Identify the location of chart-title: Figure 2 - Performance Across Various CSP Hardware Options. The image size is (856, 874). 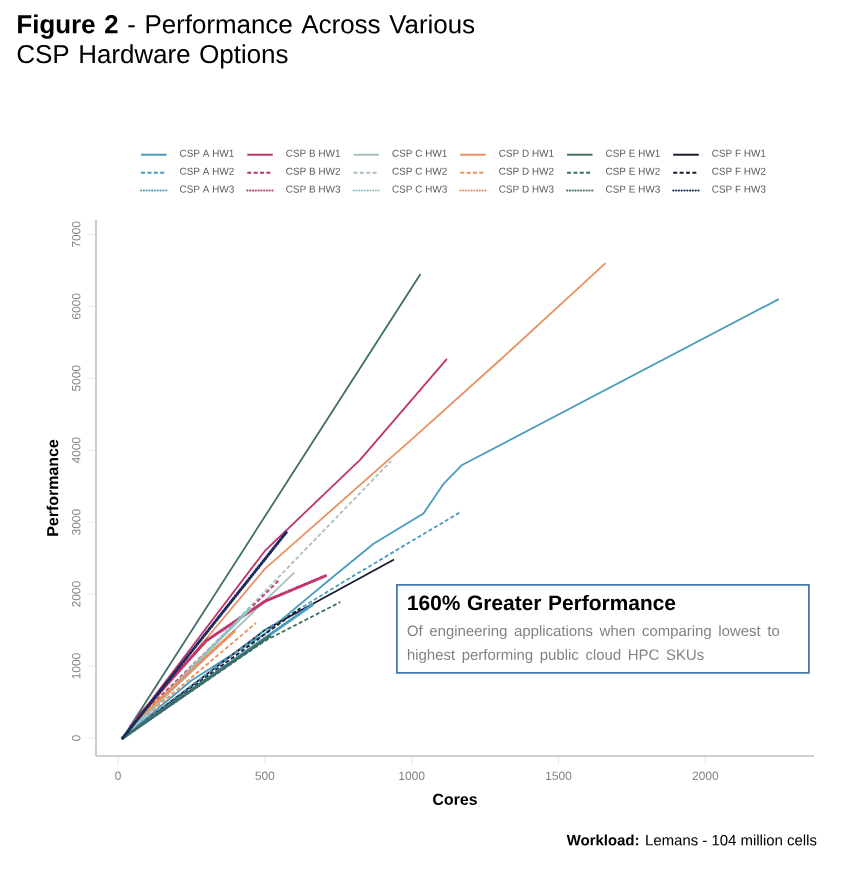
(246, 41).